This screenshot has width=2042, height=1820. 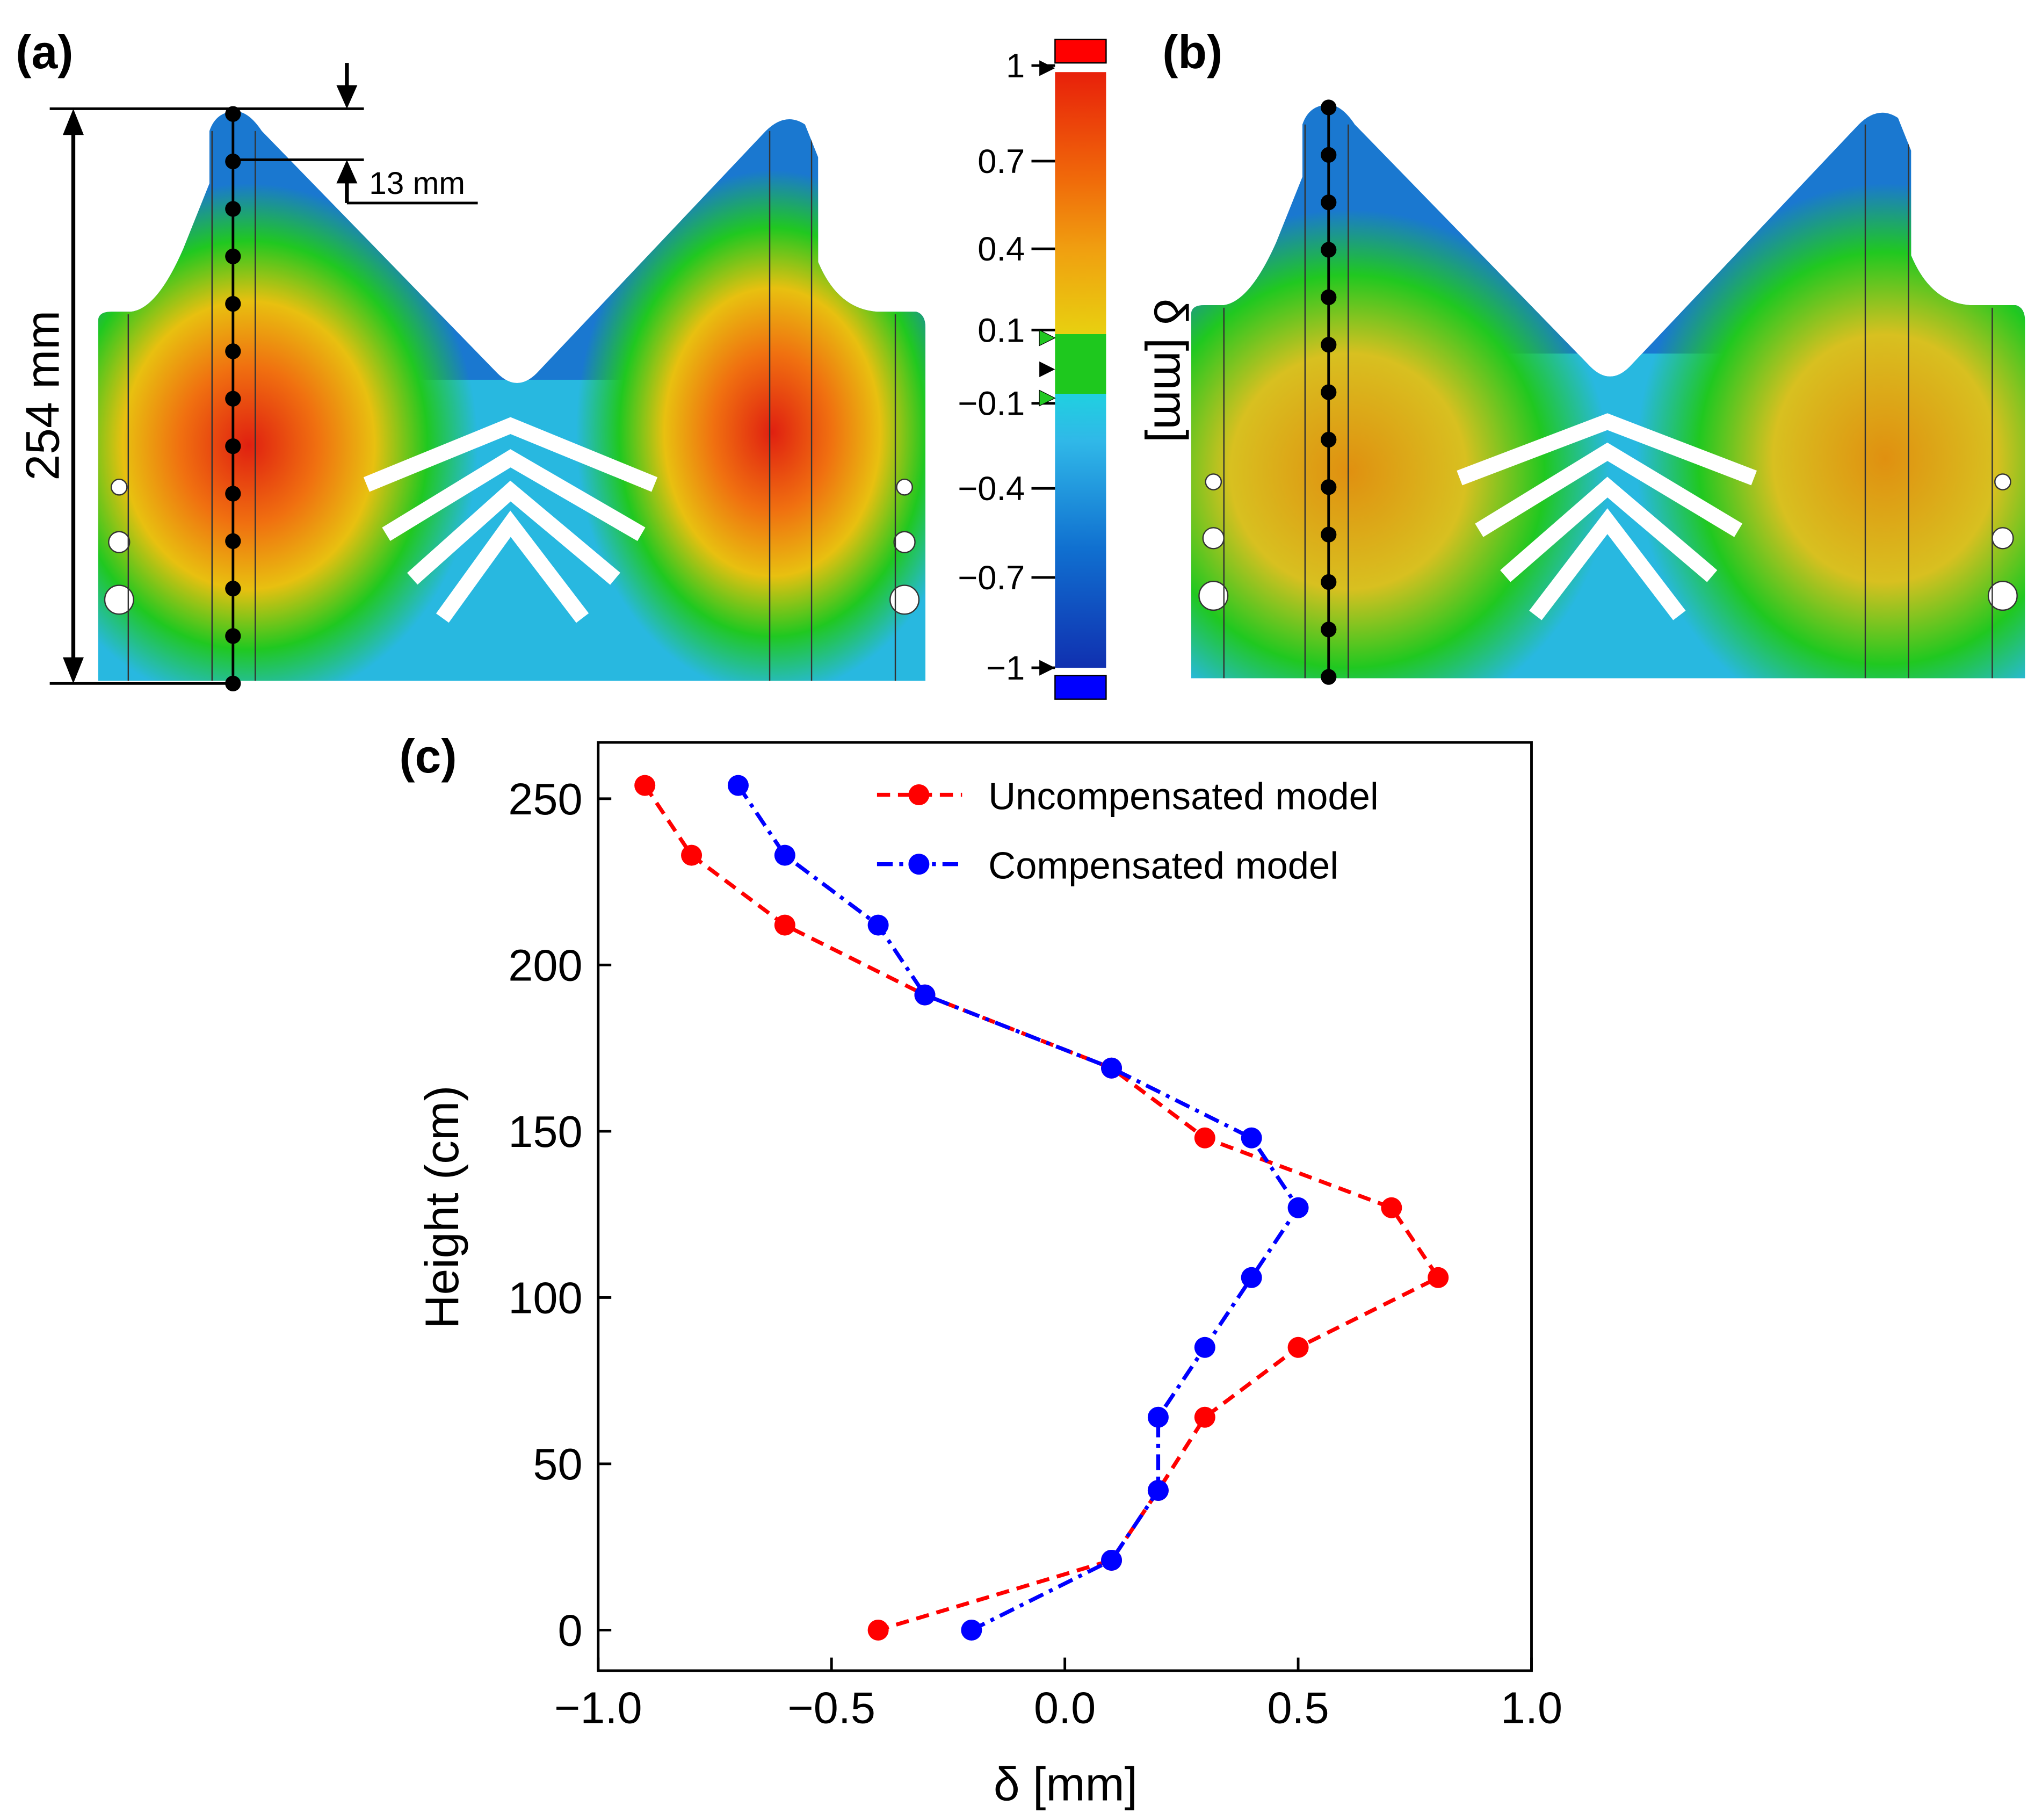 What do you see at coordinates (1018, 1208) in the screenshot?
I see `series-line-compensated` at bounding box center [1018, 1208].